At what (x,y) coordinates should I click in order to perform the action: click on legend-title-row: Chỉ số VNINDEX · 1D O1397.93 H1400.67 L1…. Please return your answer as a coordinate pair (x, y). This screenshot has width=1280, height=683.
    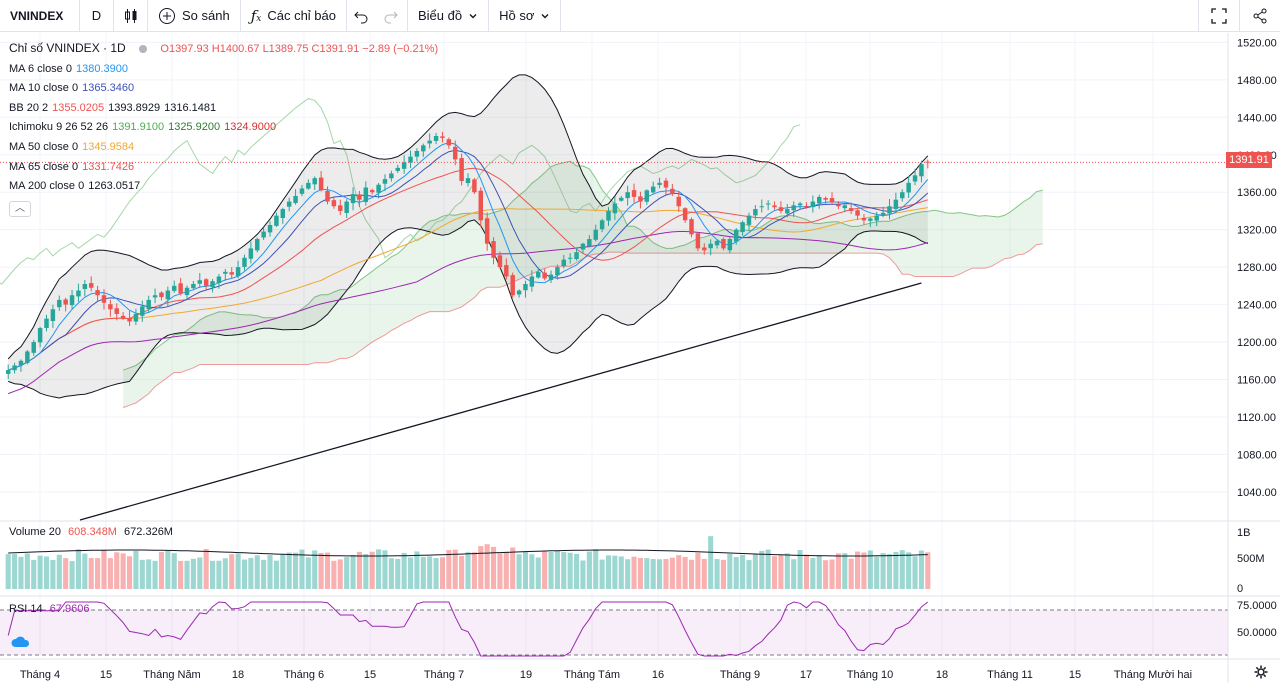
    Looking at the image, I should click on (223, 49).